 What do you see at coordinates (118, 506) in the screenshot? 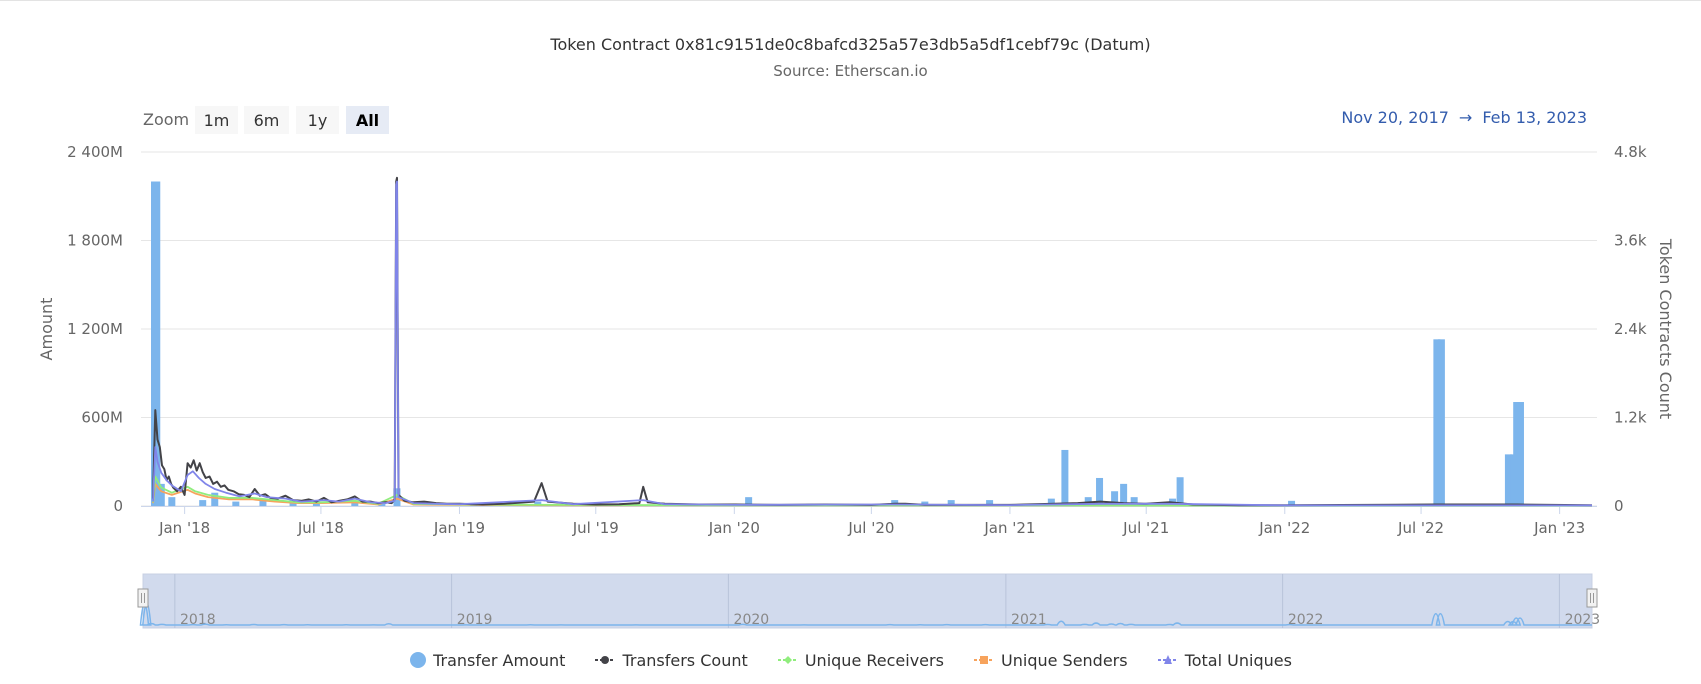
I see `y-left-tick-label: 0` at bounding box center [118, 506].